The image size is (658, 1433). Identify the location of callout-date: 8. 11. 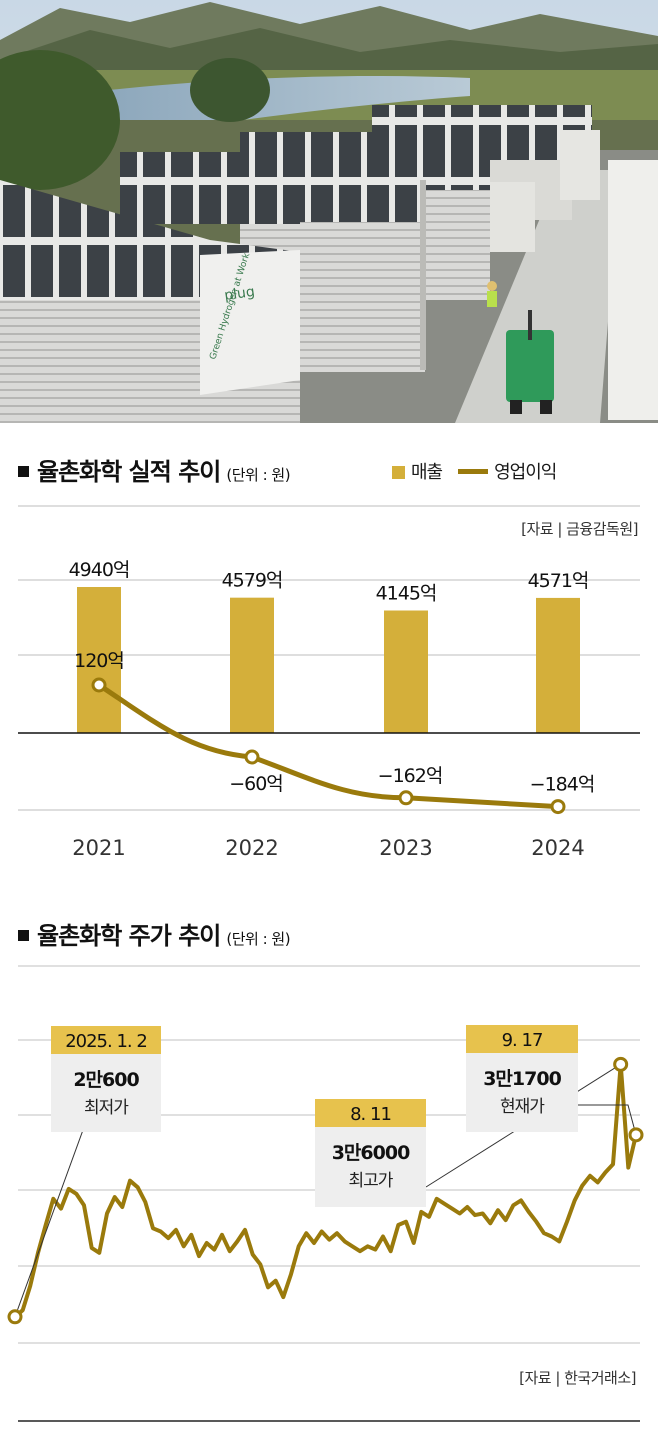
(370, 1114).